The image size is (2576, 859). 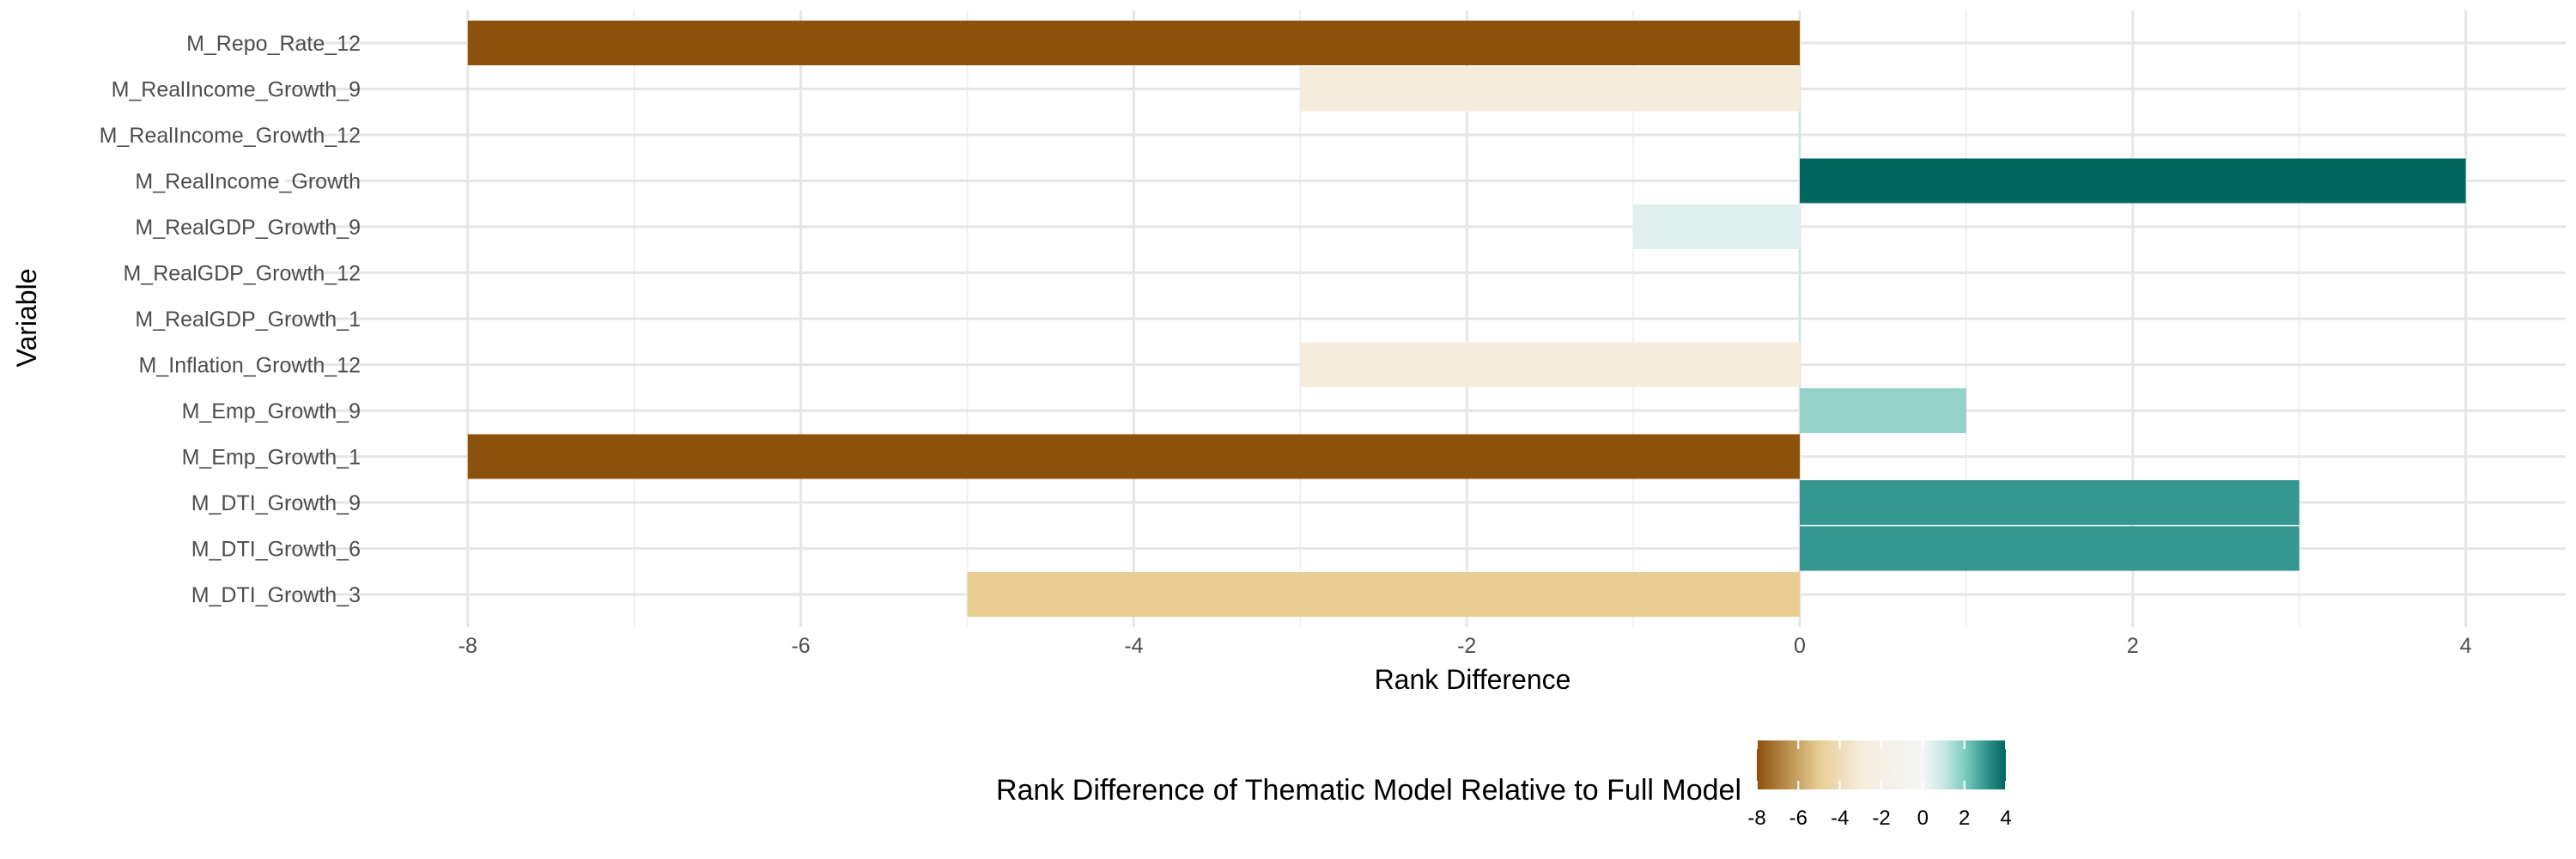 I want to click on x-axis-tick-labels: -8 -6 -4 -2 0 2 4, so click(x=1466, y=646).